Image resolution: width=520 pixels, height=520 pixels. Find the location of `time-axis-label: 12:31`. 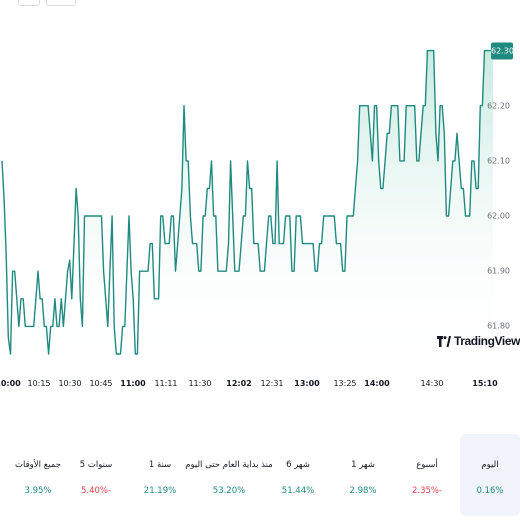

time-axis-label: 12:31 is located at coordinates (272, 383).